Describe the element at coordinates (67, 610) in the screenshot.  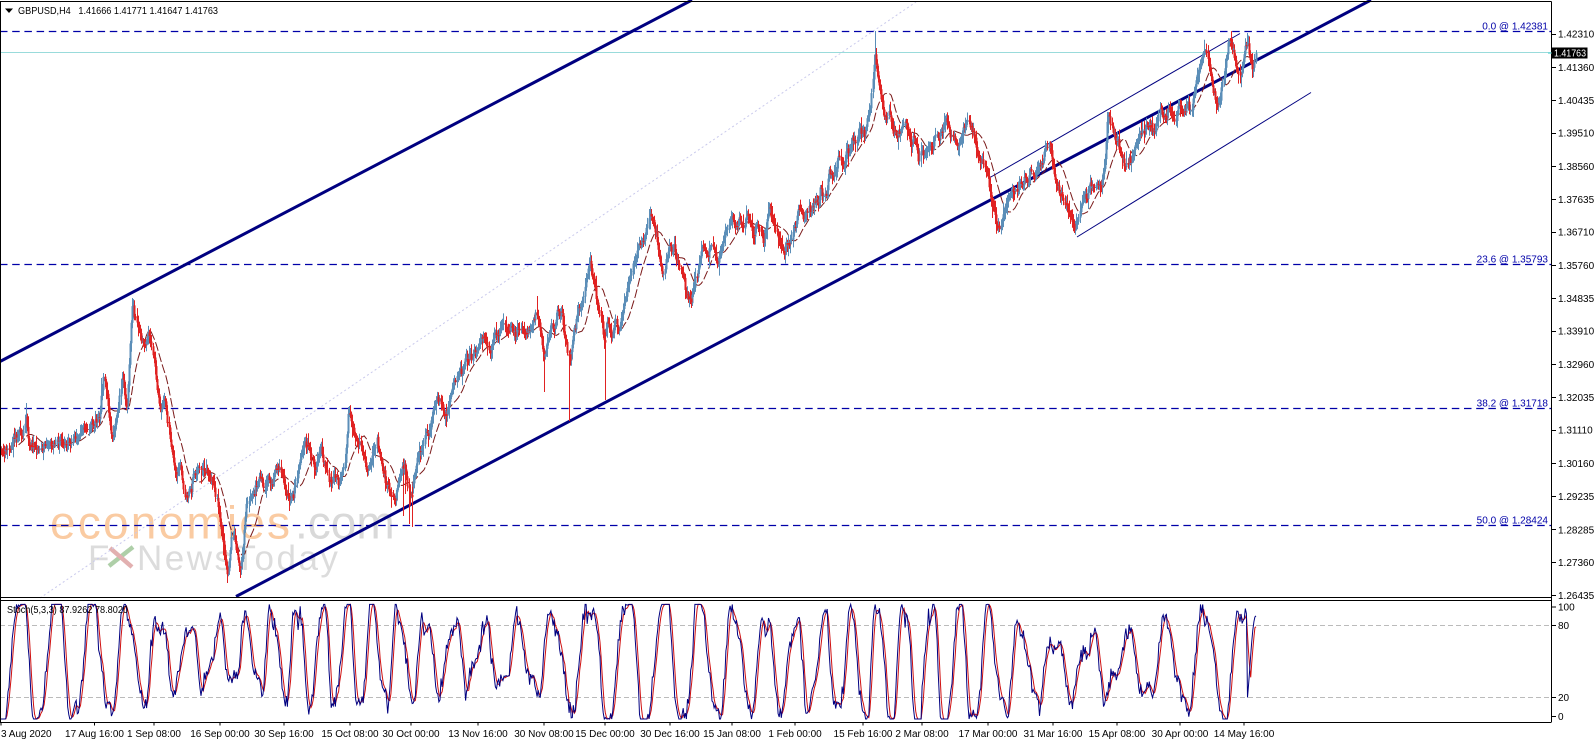
I see `svg-text: Stoch(5,3,3) 87.9262 78.8020` at that location.